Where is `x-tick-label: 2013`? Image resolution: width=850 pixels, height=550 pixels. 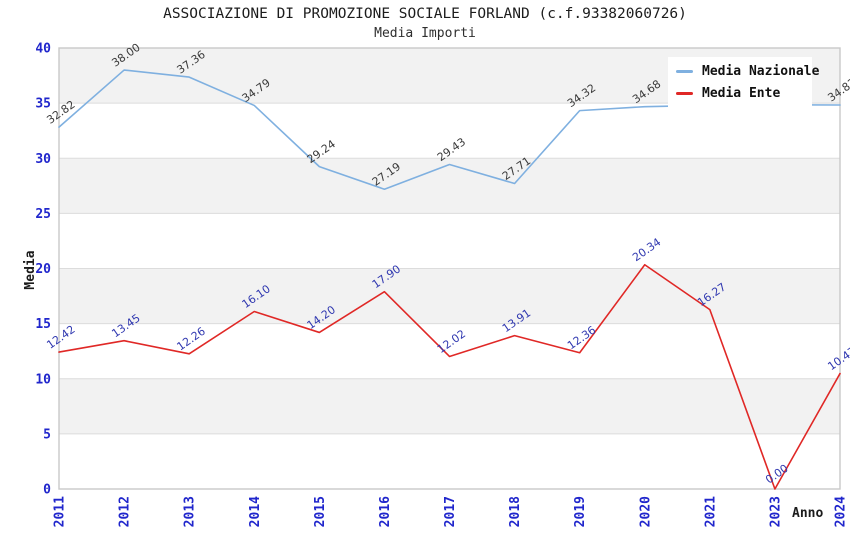 x-tick-label: 2013 is located at coordinates (190, 511).